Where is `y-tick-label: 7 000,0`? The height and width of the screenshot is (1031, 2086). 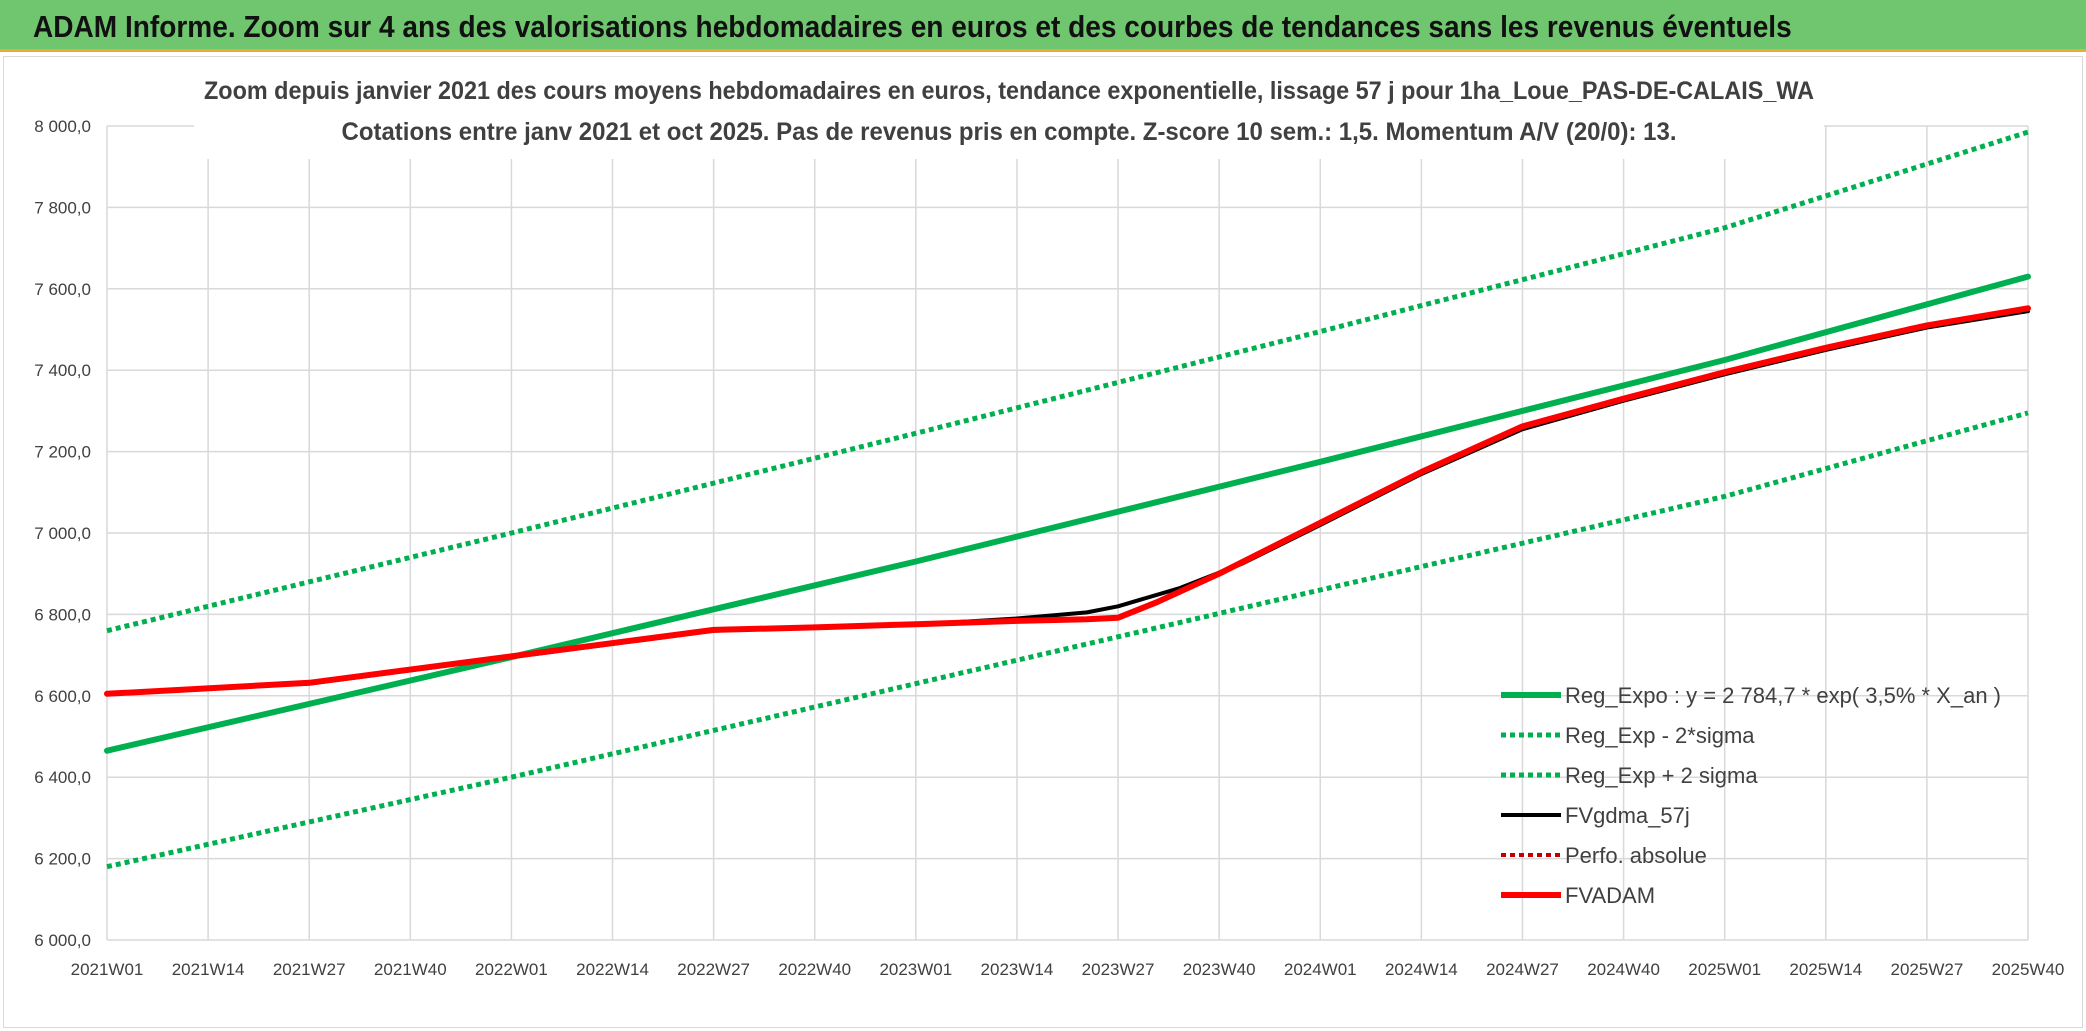
y-tick-label: 7 000,0 is located at coordinates (62, 533).